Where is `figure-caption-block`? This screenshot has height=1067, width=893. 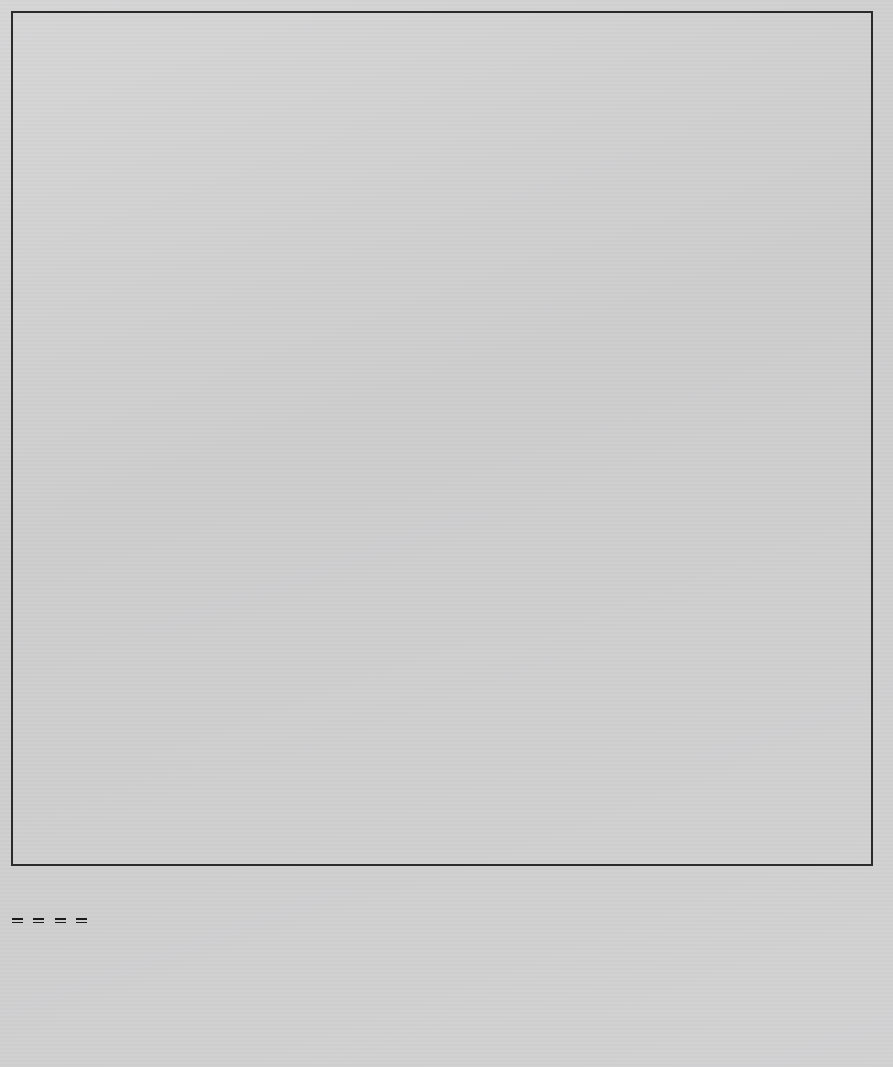
figure-caption-block is located at coordinates (446, 904).